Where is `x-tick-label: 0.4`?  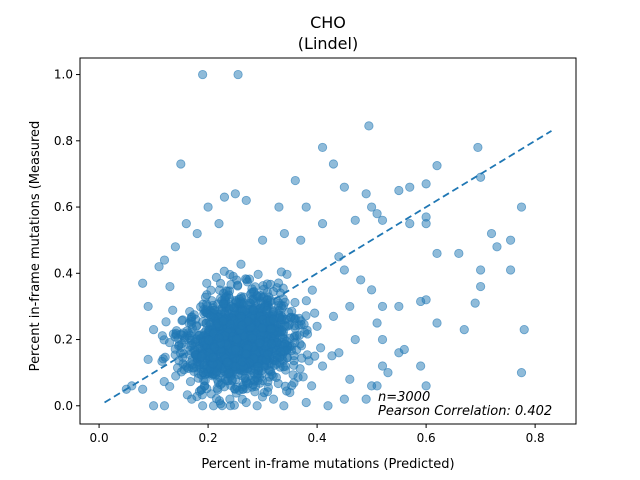 x-tick-label: 0.4 is located at coordinates (317, 438).